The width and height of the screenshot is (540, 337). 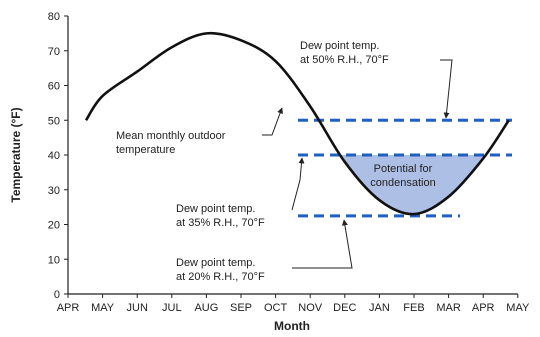 What do you see at coordinates (446, 89) in the screenshot?
I see `dew50-arrow` at bounding box center [446, 89].